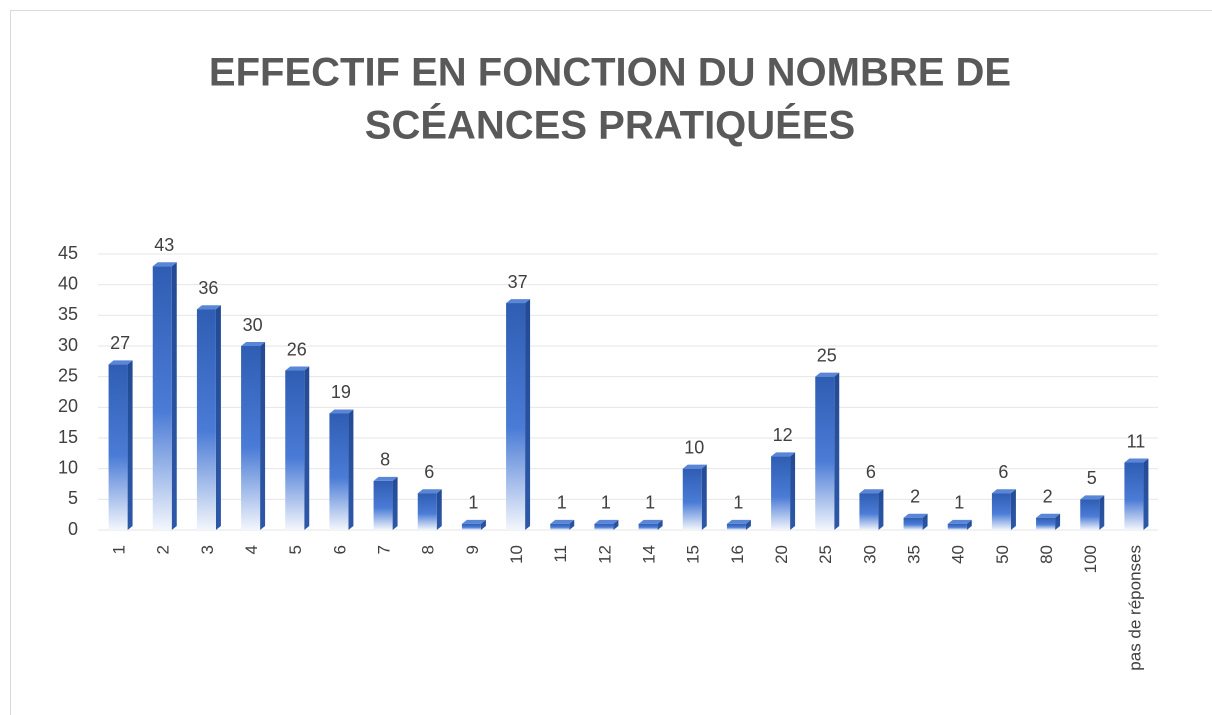  Describe the element at coordinates (384, 549) in the screenshot. I see `x-tick-label: 7` at that location.